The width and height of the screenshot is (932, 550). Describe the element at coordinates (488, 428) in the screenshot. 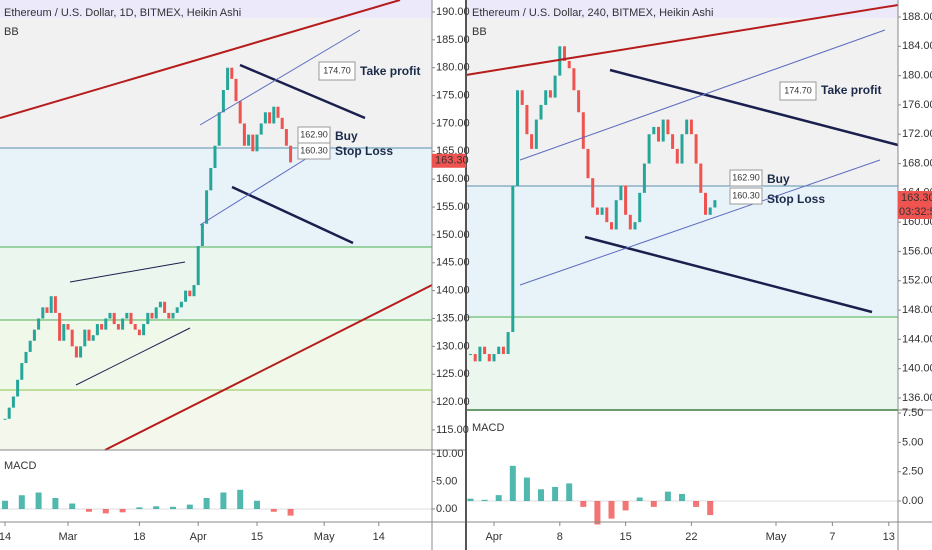

I see `indicator-label: MACD` at that location.